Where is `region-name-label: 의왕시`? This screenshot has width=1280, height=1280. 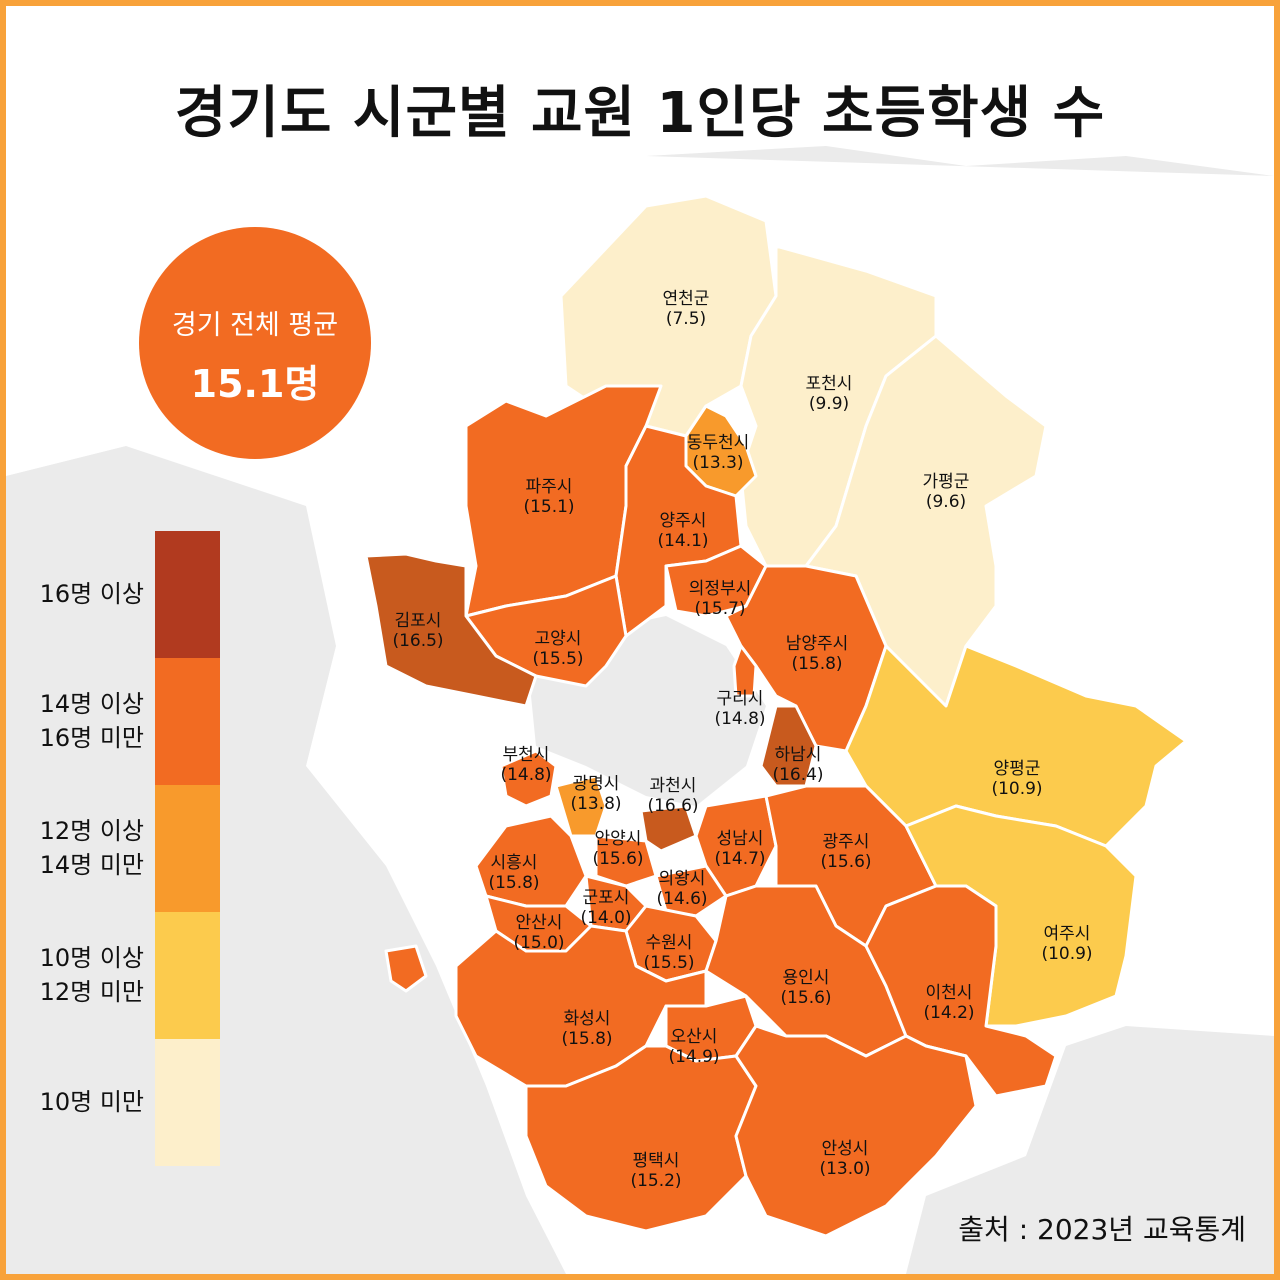
region-name-label: 의왕시 is located at coordinates (682, 879).